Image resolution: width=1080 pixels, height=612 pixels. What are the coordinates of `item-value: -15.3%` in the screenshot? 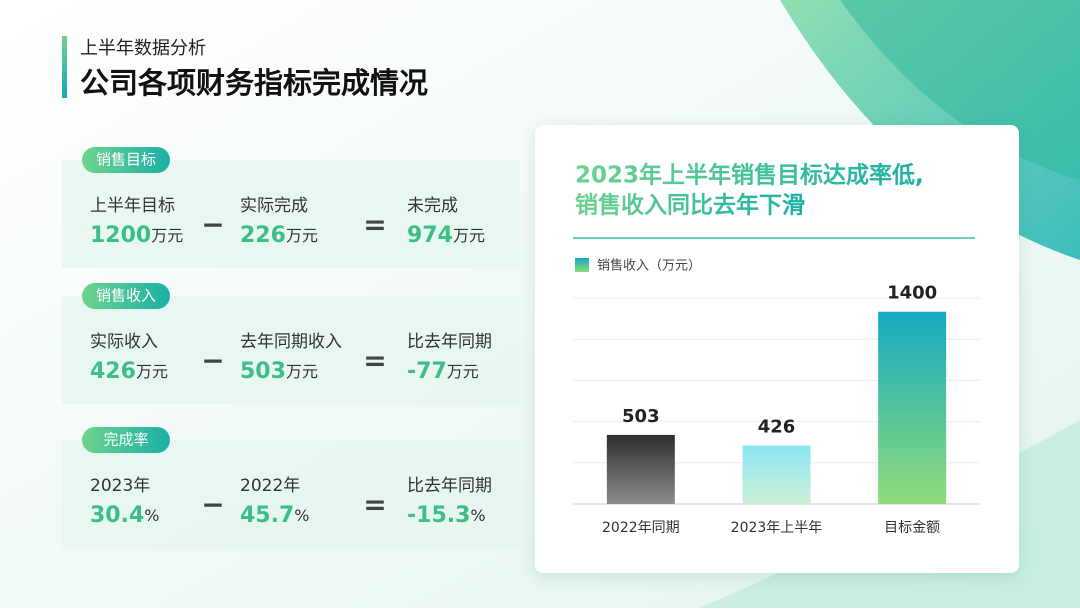 It's located at (446, 515).